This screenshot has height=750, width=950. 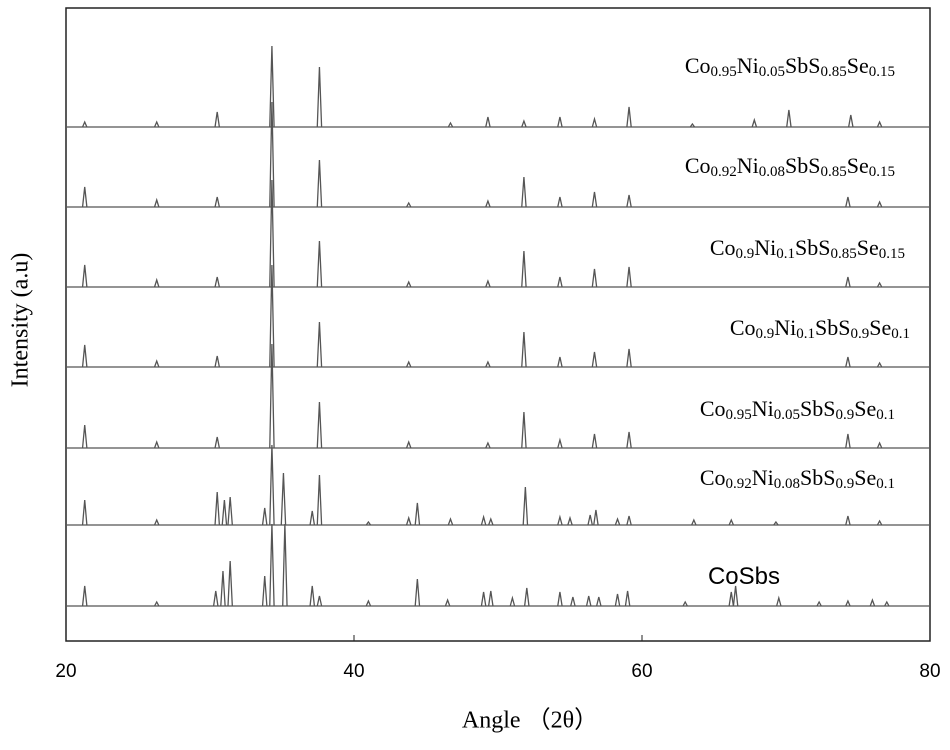 I want to click on label-part: 0.15, so click(x=882, y=72).